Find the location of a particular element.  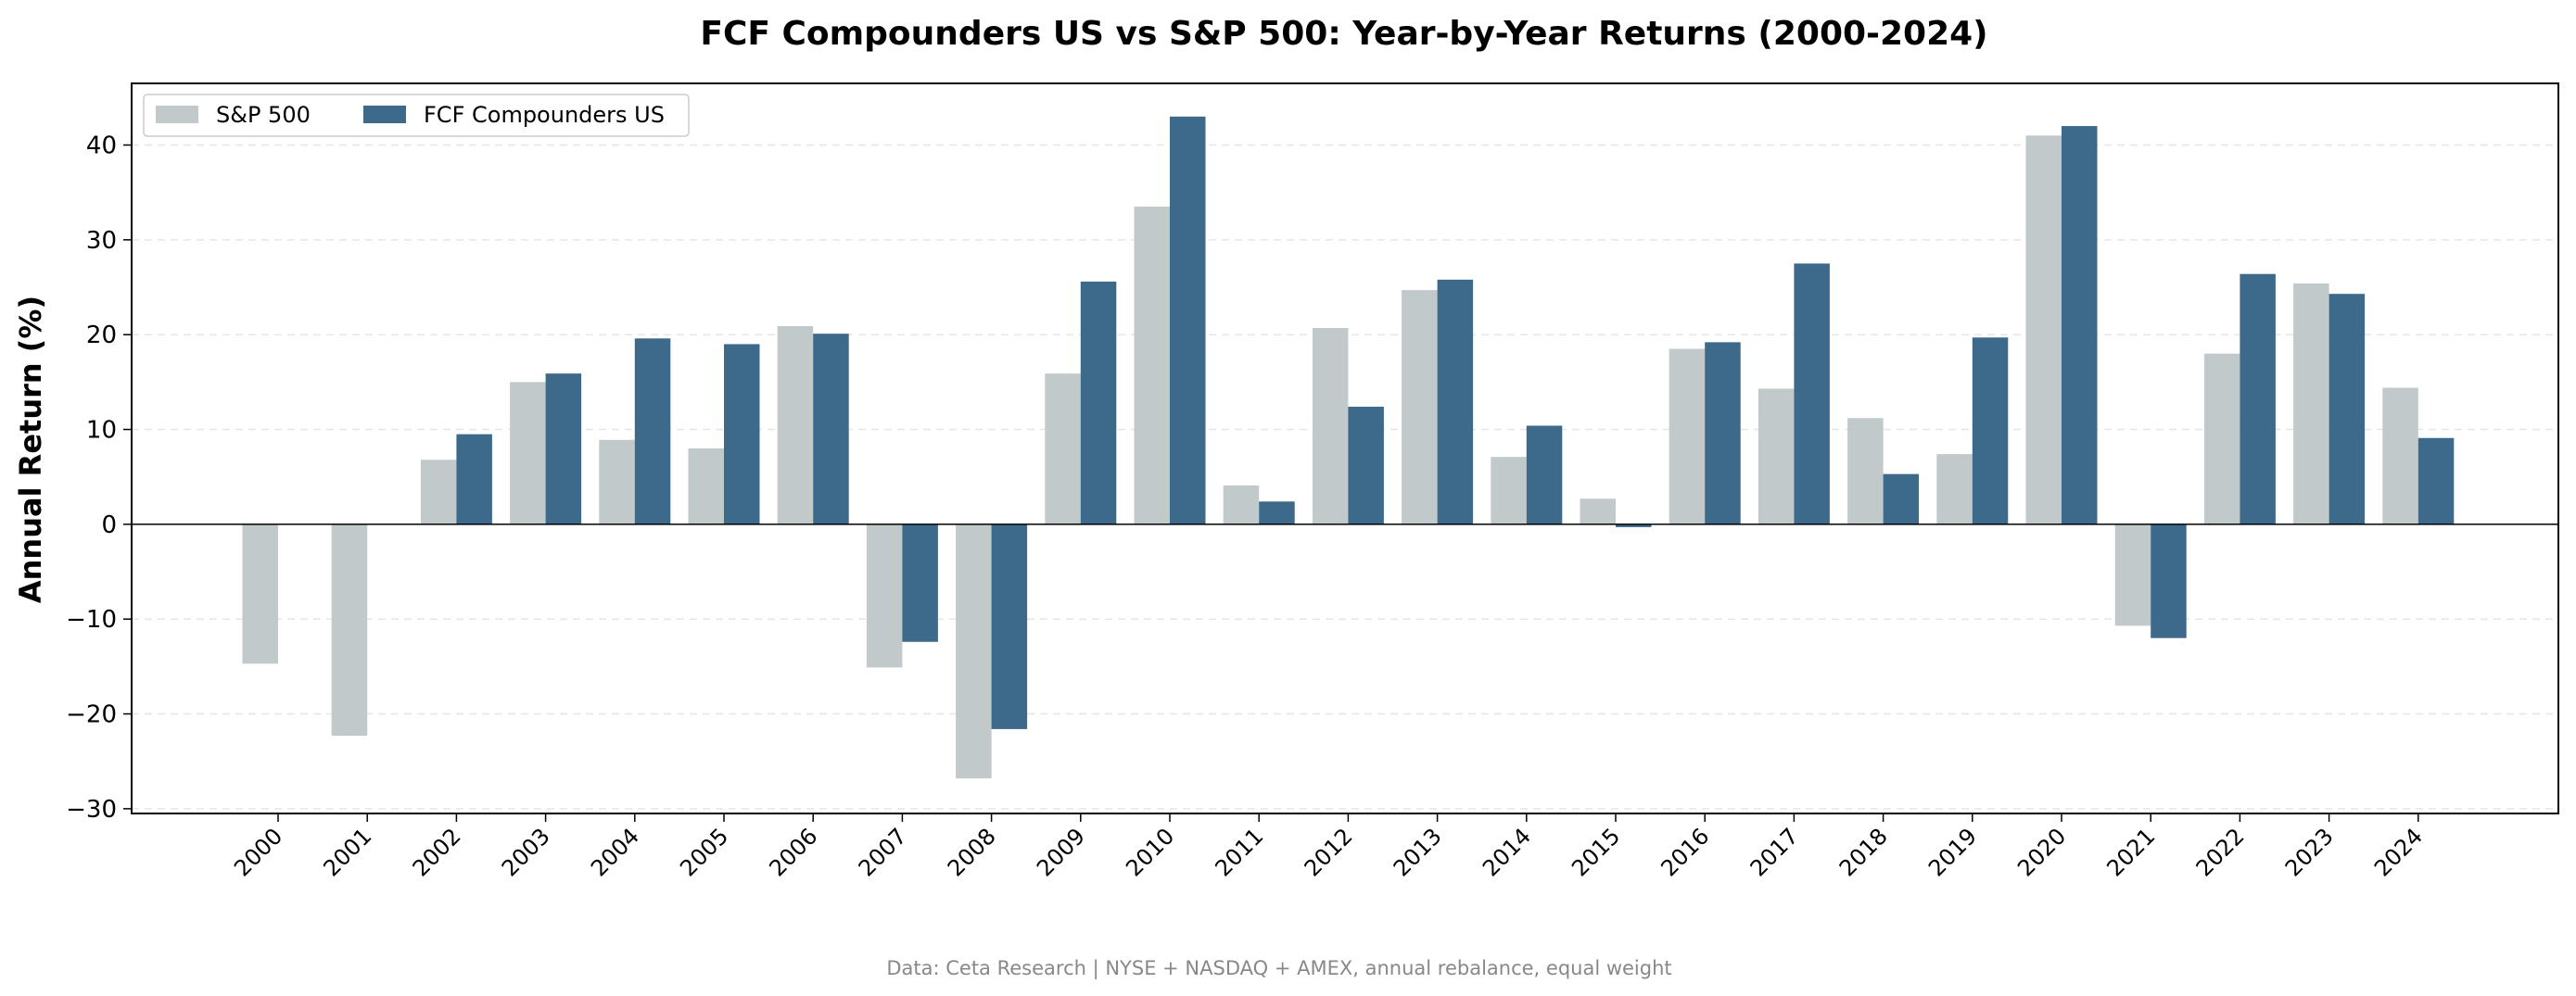

y-axis: −30 −20 −10 0 10 20 30 40 is located at coordinates (99, 478).